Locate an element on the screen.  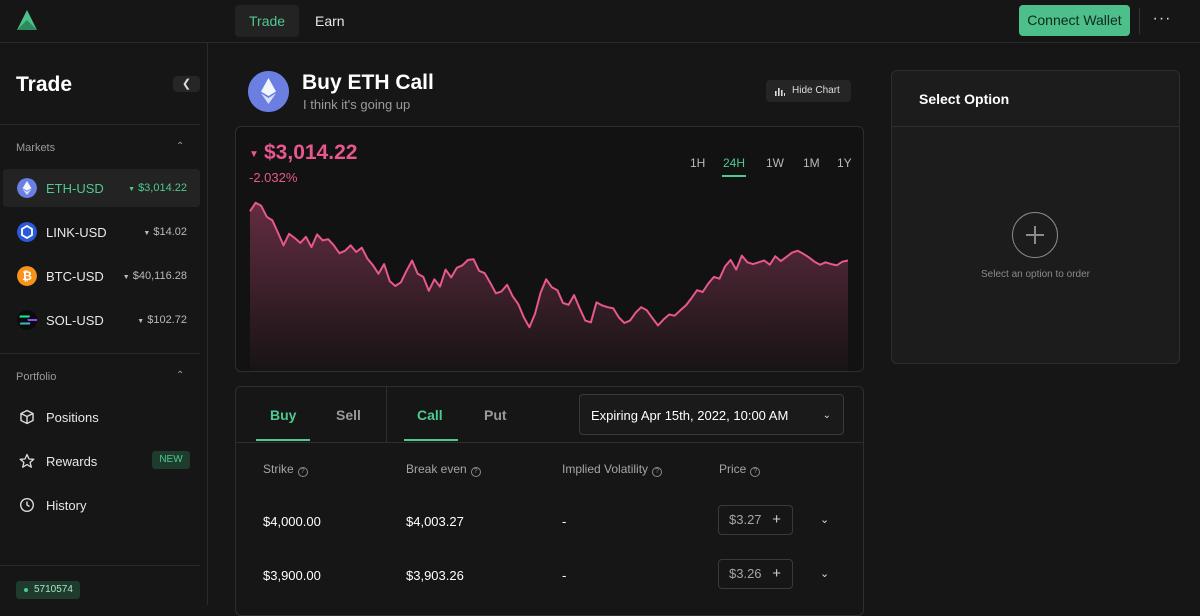
market-price: ▼ $14.02 is located at coordinates (165, 232).